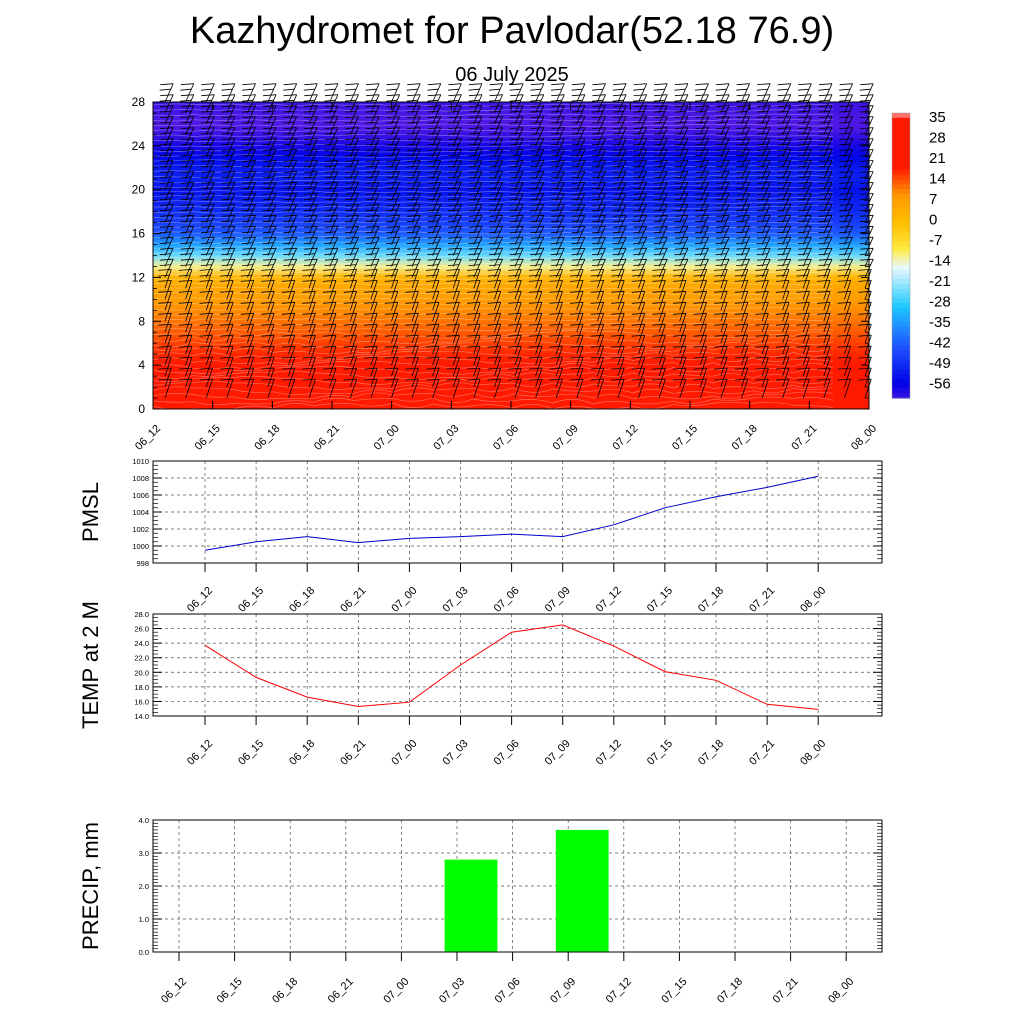 The height and width of the screenshot is (1024, 1024). Describe the element at coordinates (566, 438) in the screenshot. I see `heatmap-xtick-label: 07_09` at that location.